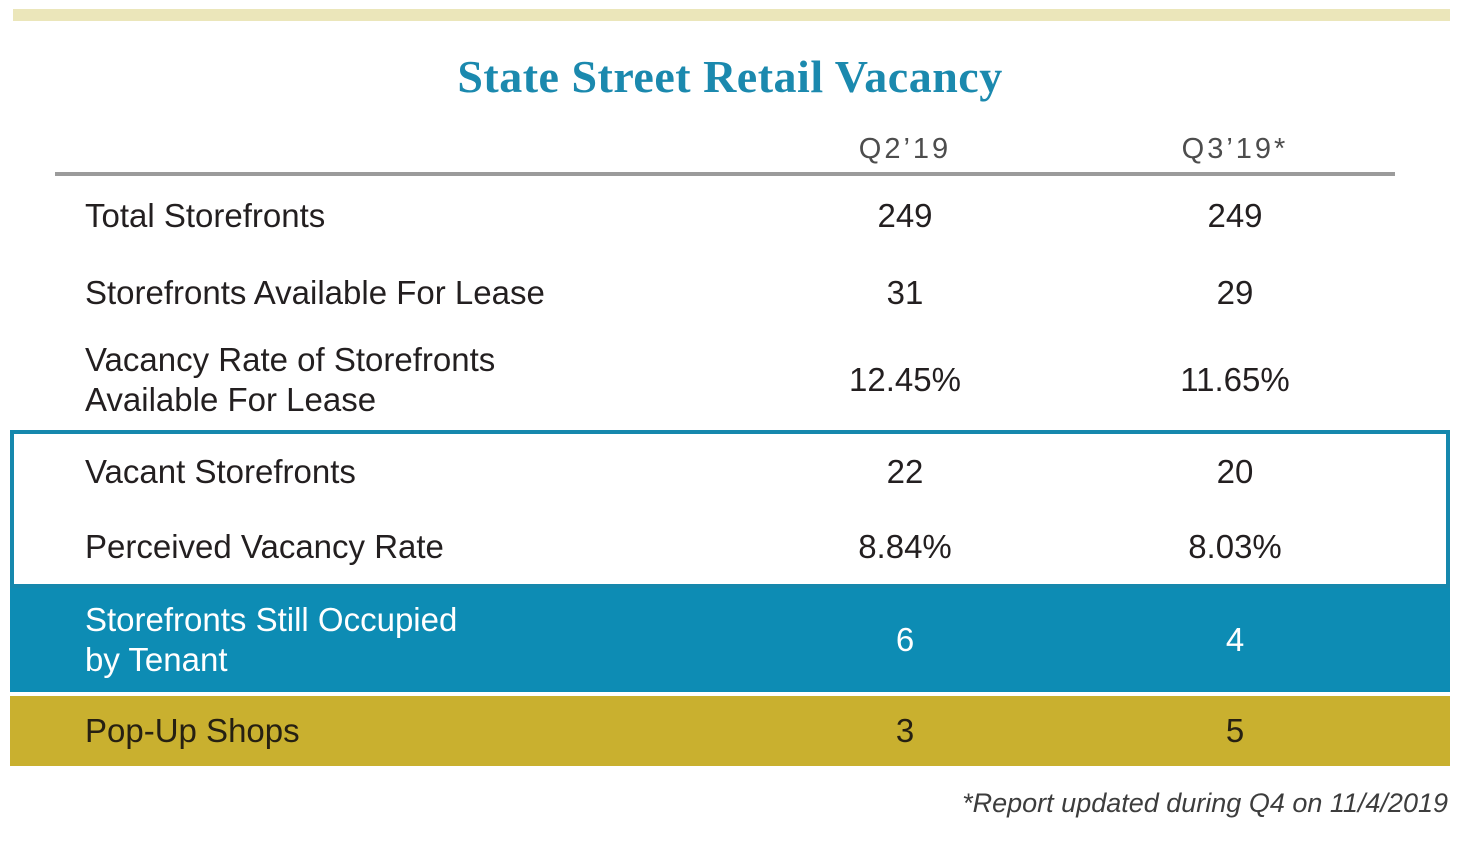  What do you see at coordinates (1235, 148) in the screenshot?
I see `column-header-q3: Q3’19*` at bounding box center [1235, 148].